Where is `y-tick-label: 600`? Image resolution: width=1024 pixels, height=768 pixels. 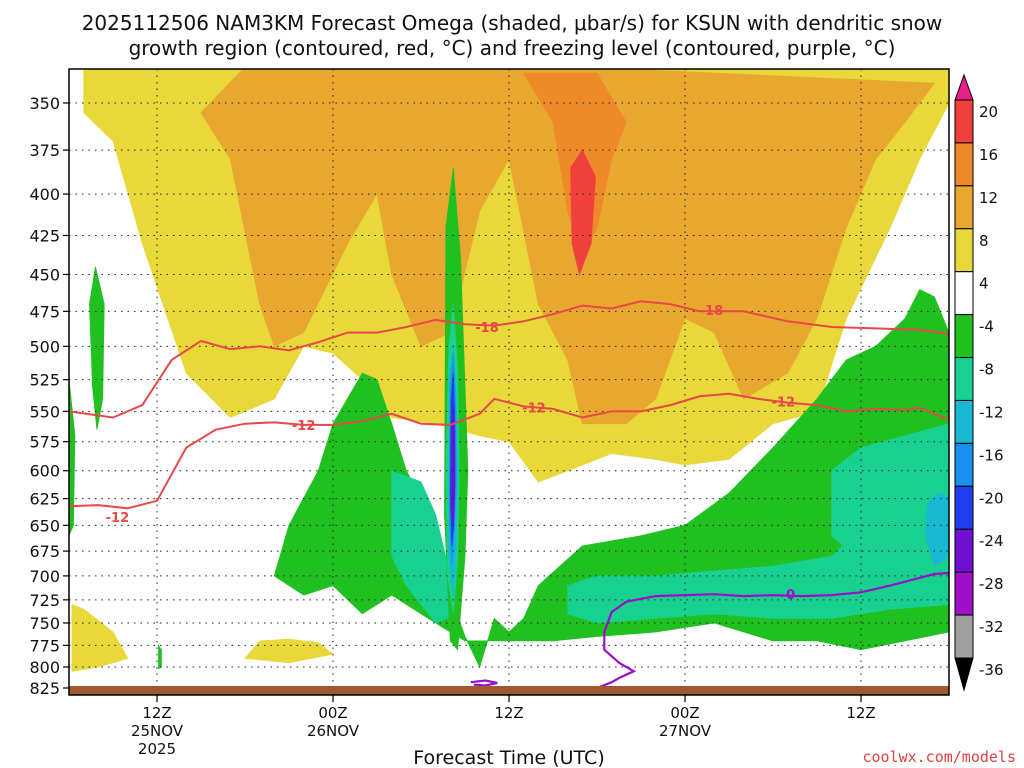 y-tick-label: 600 is located at coordinates (44, 471).